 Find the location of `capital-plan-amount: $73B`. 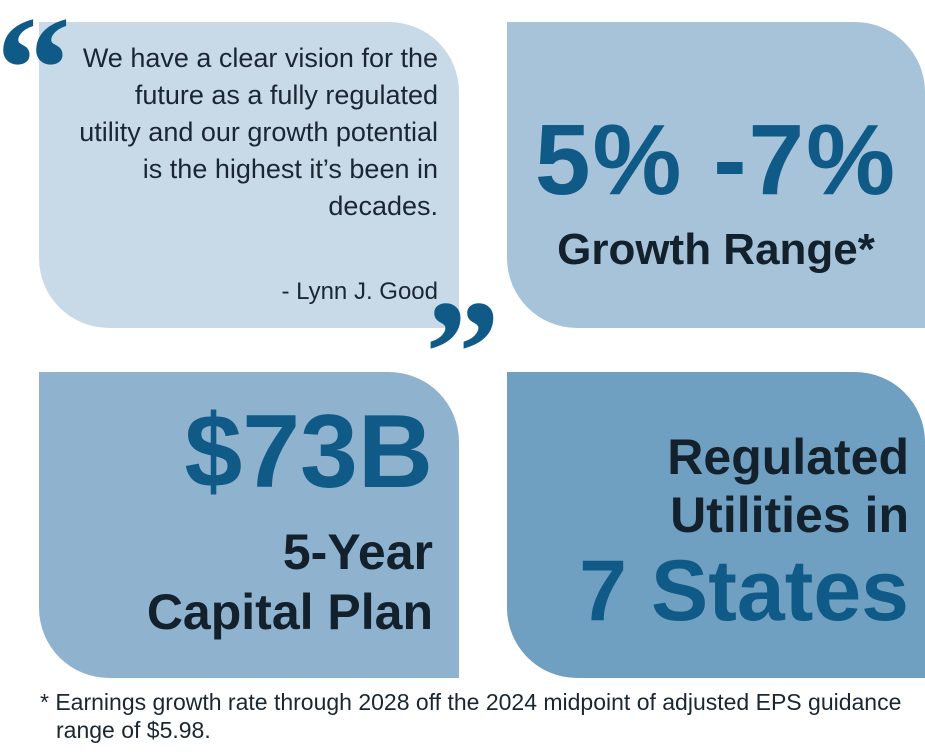

capital-plan-amount: $73B is located at coordinates (308, 452).